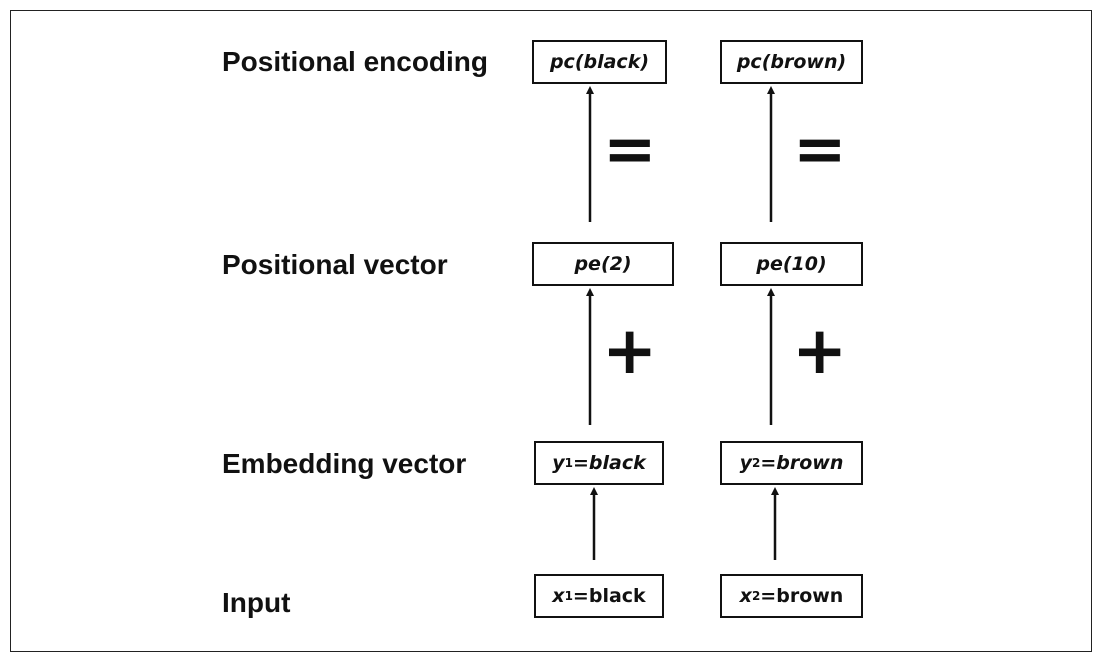 This screenshot has width=1105, height=666. What do you see at coordinates (568, 596) in the screenshot?
I see `input-sub-1: 1` at bounding box center [568, 596].